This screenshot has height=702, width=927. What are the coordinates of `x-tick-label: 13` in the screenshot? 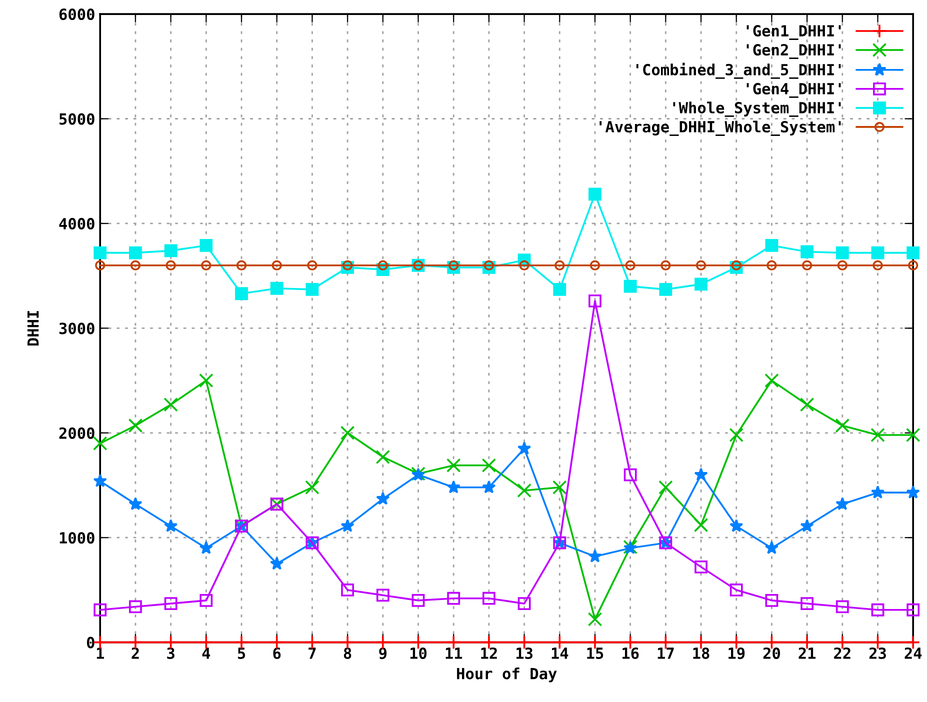 It's located at (524, 653).